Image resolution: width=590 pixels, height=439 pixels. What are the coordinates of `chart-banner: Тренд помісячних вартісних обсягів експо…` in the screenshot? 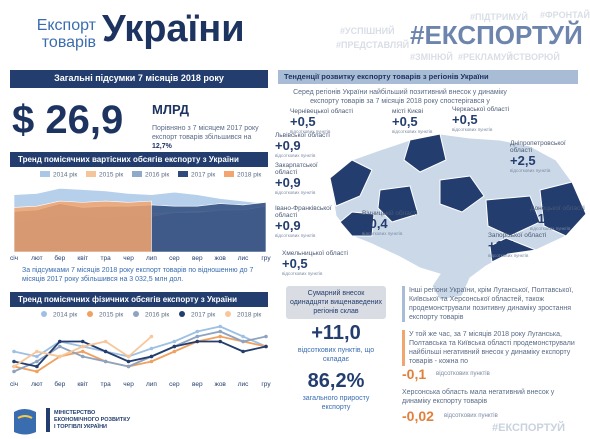 It's located at (139, 159).